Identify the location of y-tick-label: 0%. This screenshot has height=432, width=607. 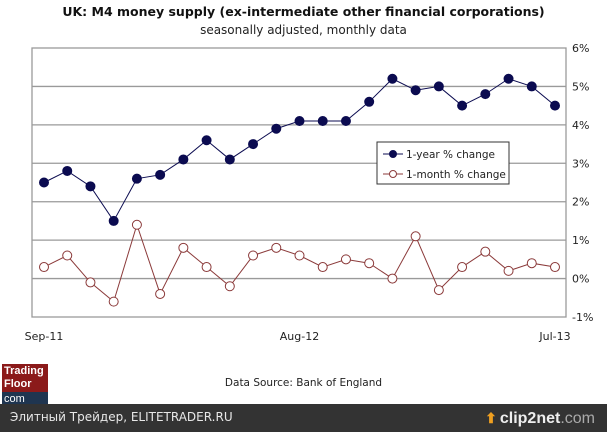
(580, 279).